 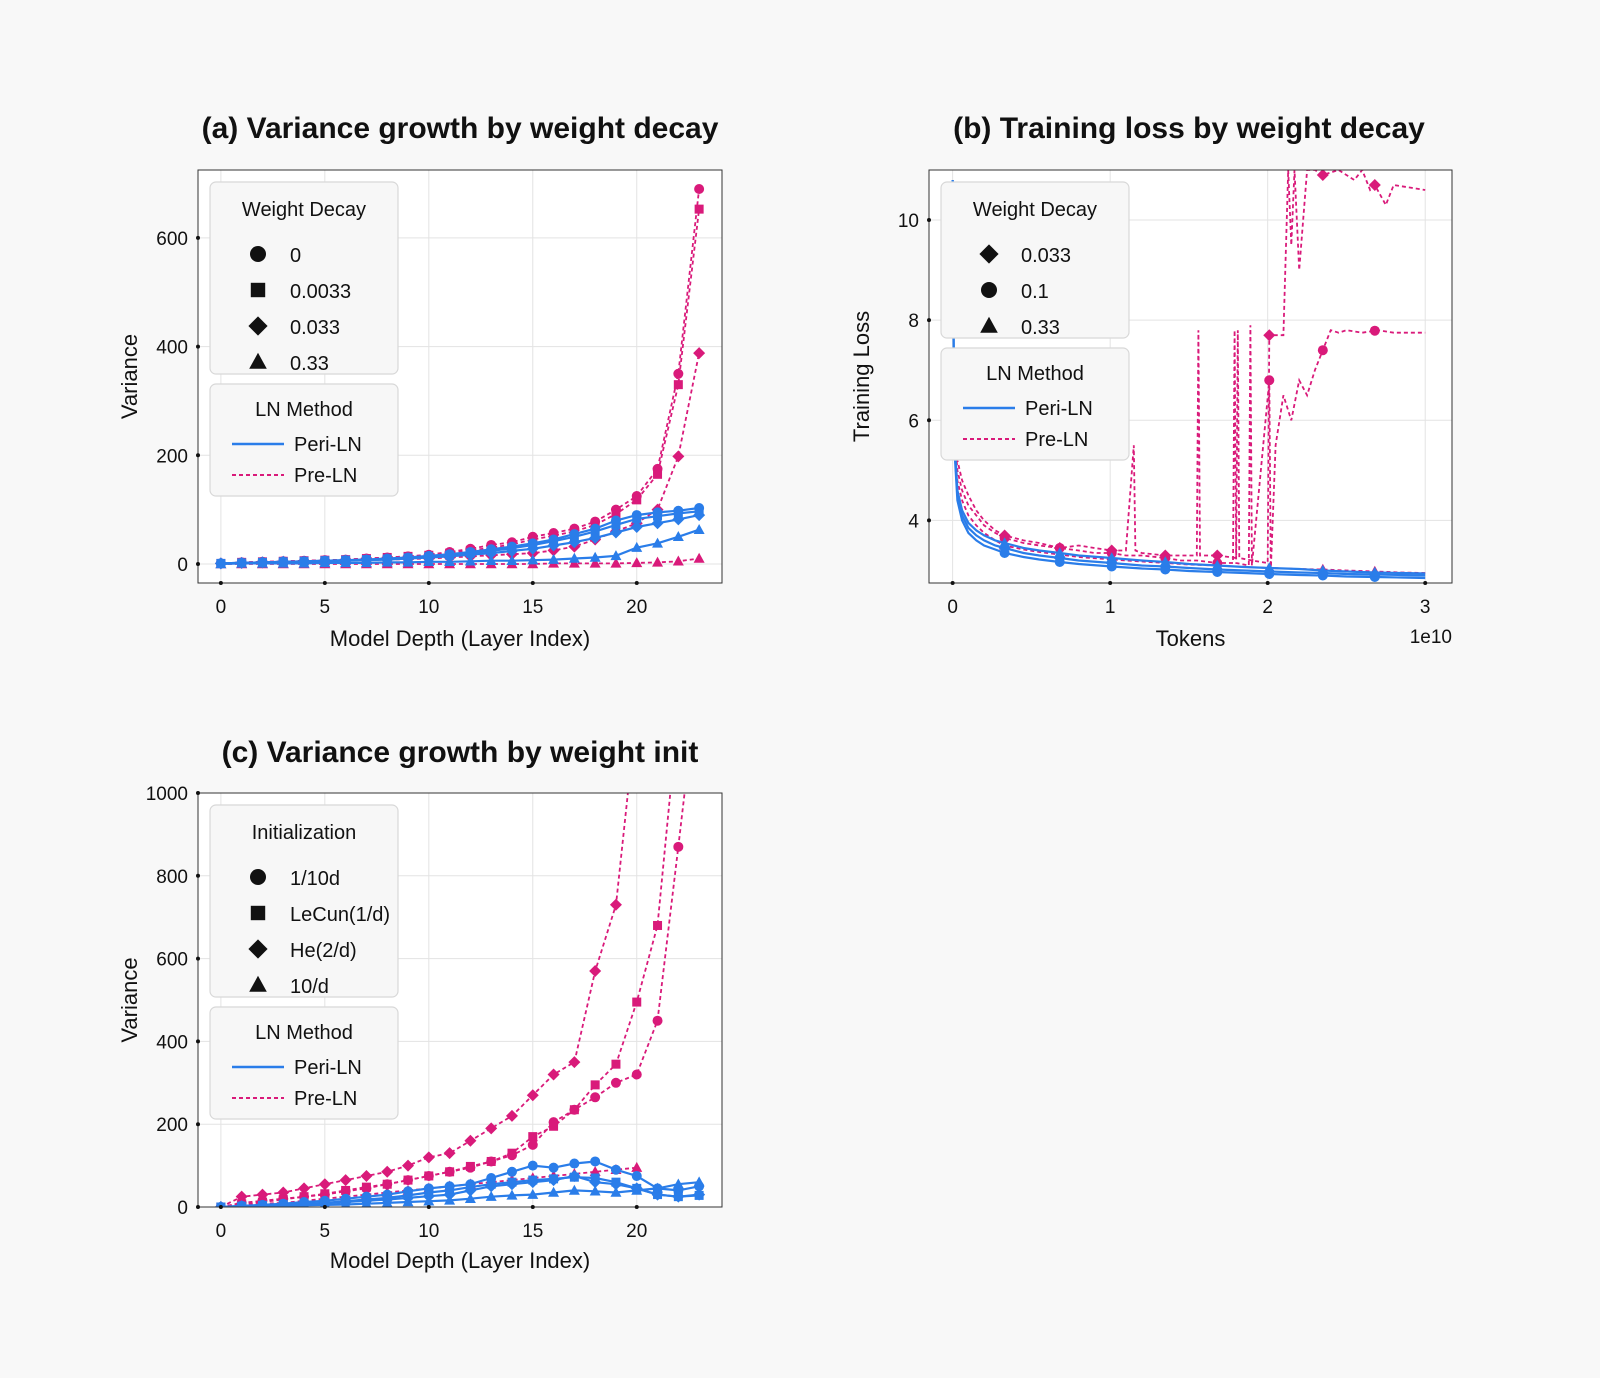 I want to click on y-tick-label: 0, so click(x=182, y=565).